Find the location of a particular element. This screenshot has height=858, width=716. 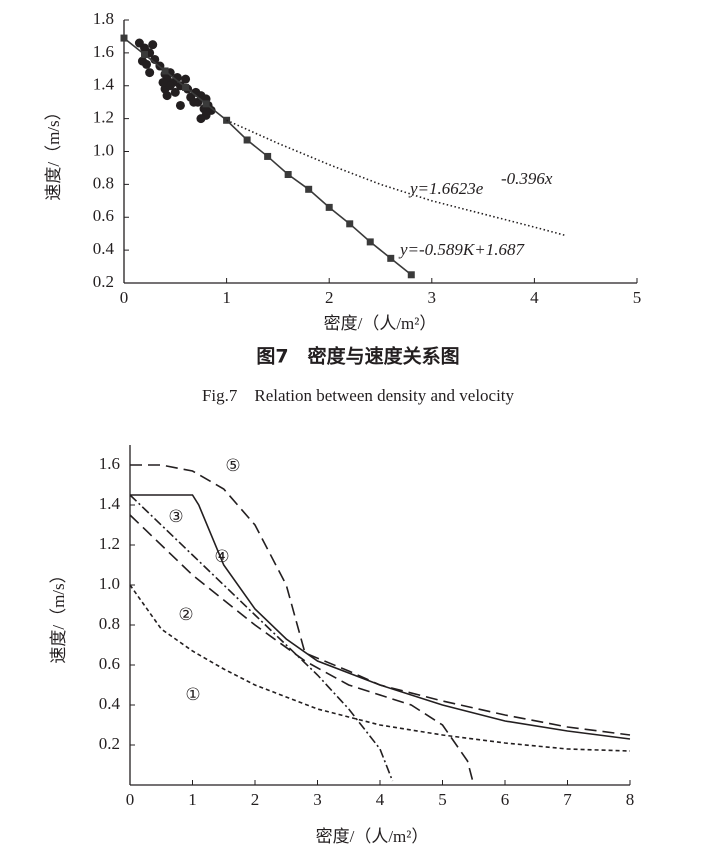

annotation: ② is located at coordinates (185, 614).